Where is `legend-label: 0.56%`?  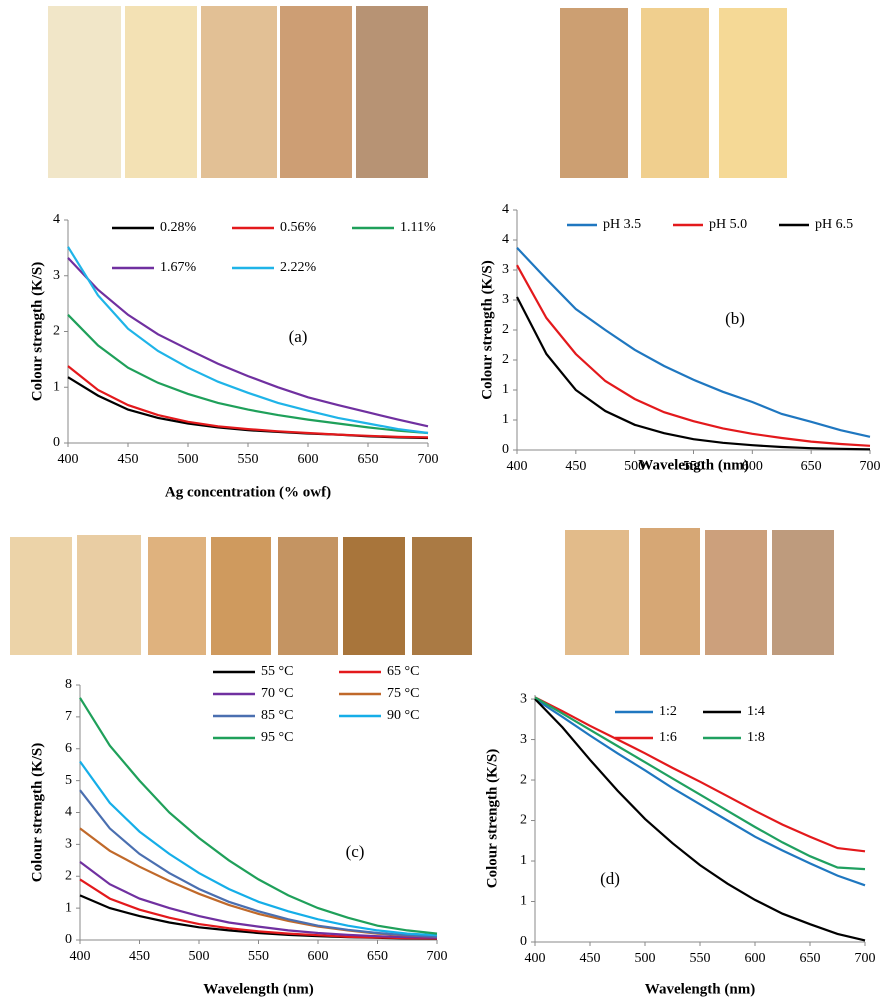 legend-label: 0.56% is located at coordinates (298, 227).